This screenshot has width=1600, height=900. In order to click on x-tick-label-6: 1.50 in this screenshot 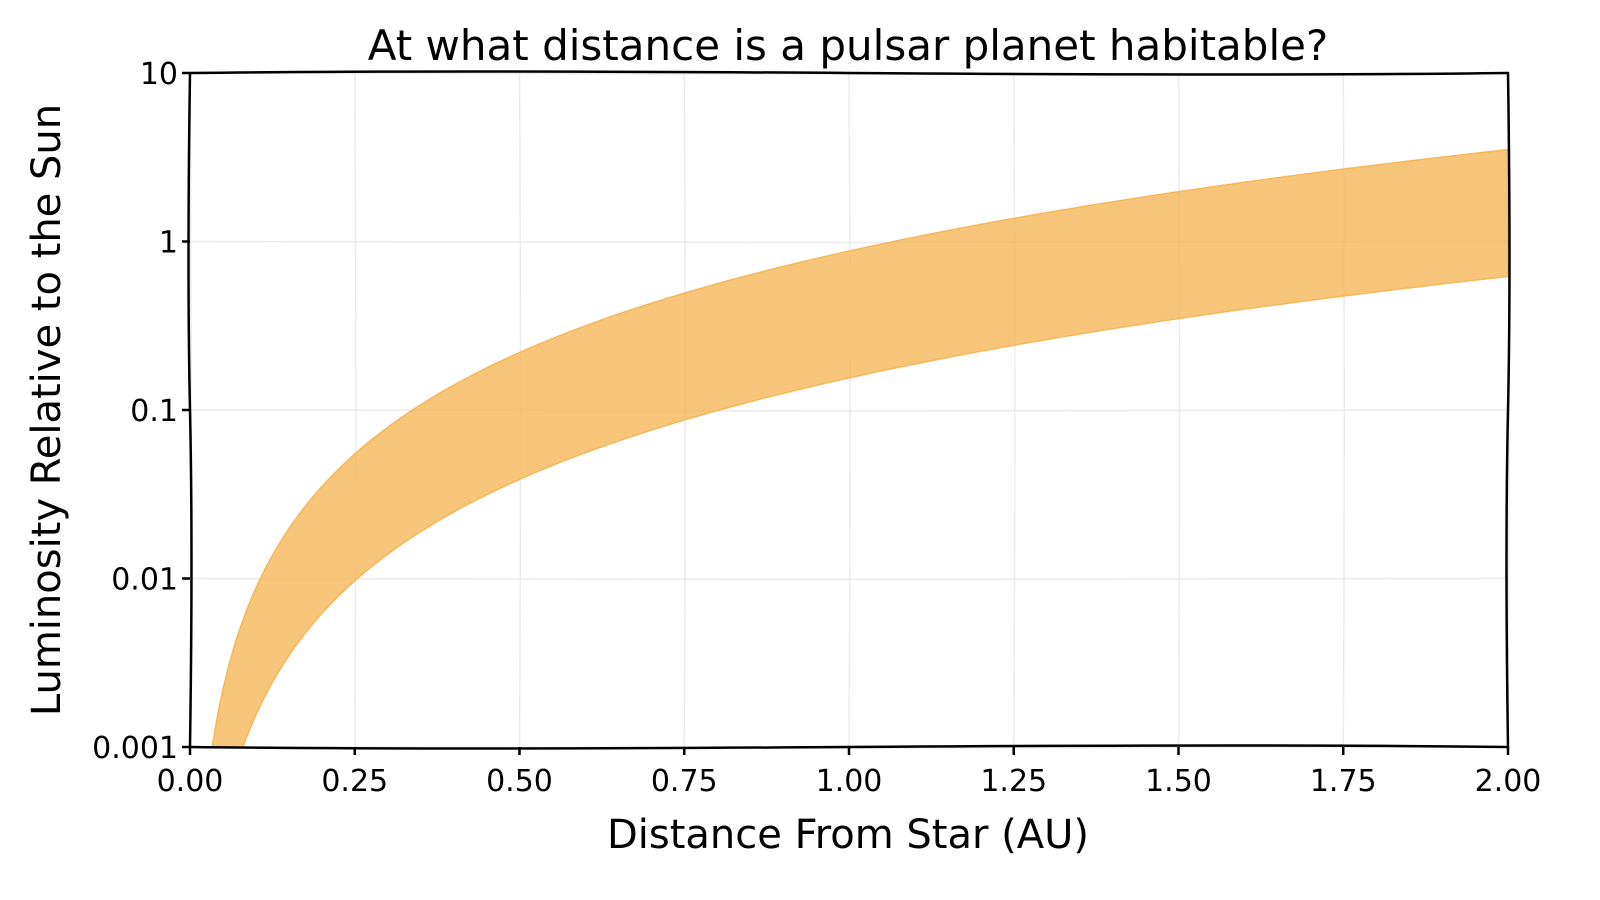, I will do `click(1178, 781)`.